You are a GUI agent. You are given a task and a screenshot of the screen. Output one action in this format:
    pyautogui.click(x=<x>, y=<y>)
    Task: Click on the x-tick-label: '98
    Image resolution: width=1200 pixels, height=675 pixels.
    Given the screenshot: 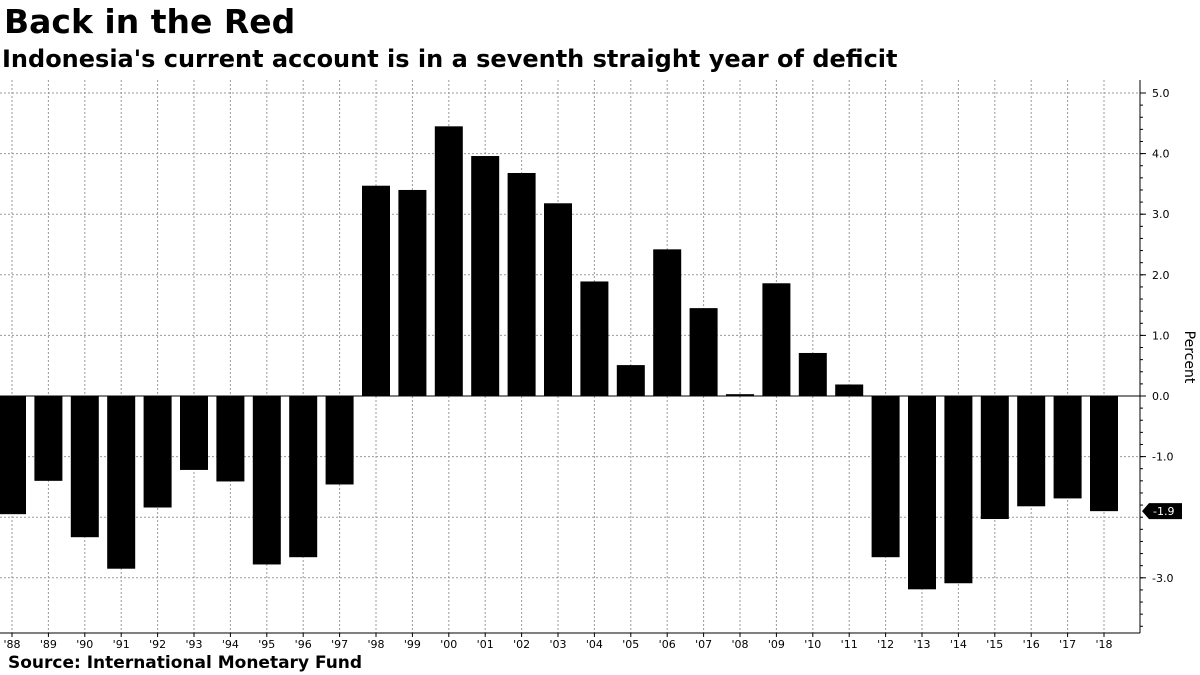 What is the action you would take?
    pyautogui.click(x=375, y=644)
    